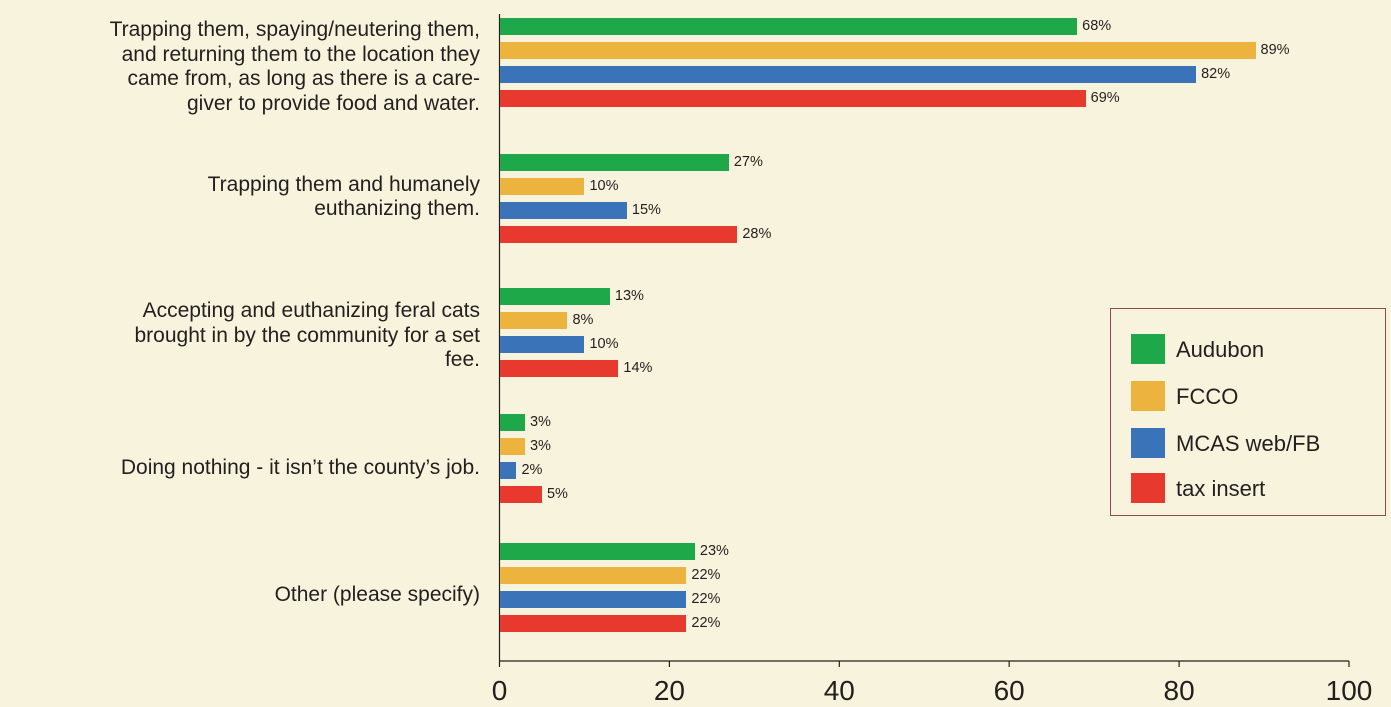 This screenshot has height=707, width=1391. Describe the element at coordinates (583, 320) in the screenshot. I see `bar-value-label: 8%` at that location.